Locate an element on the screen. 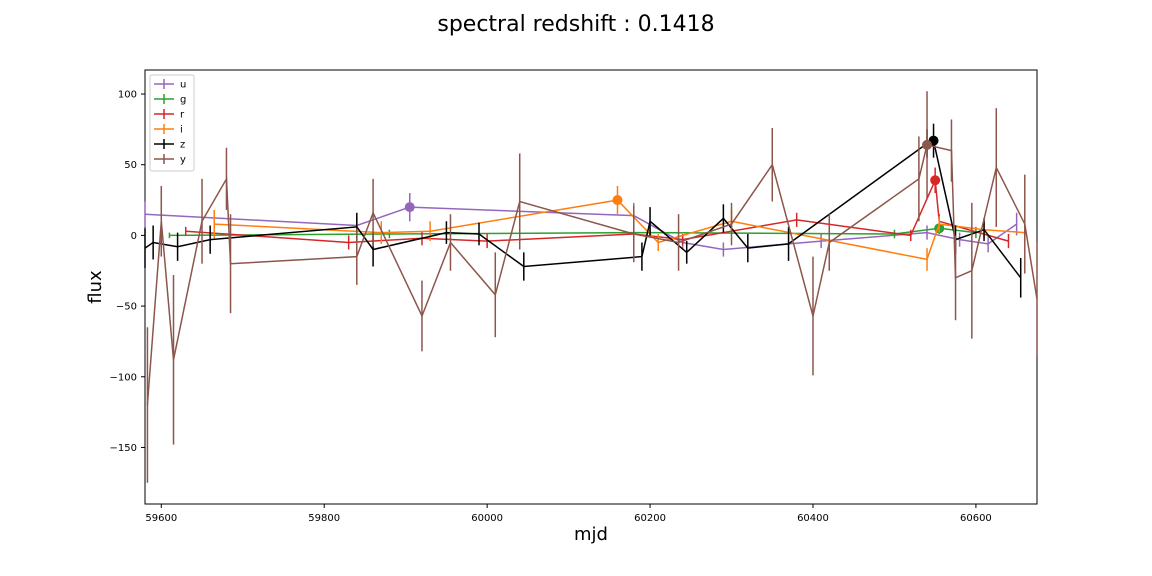 The width and height of the screenshot is (1152, 576). y-tick-label: −50 is located at coordinates (126, 307).